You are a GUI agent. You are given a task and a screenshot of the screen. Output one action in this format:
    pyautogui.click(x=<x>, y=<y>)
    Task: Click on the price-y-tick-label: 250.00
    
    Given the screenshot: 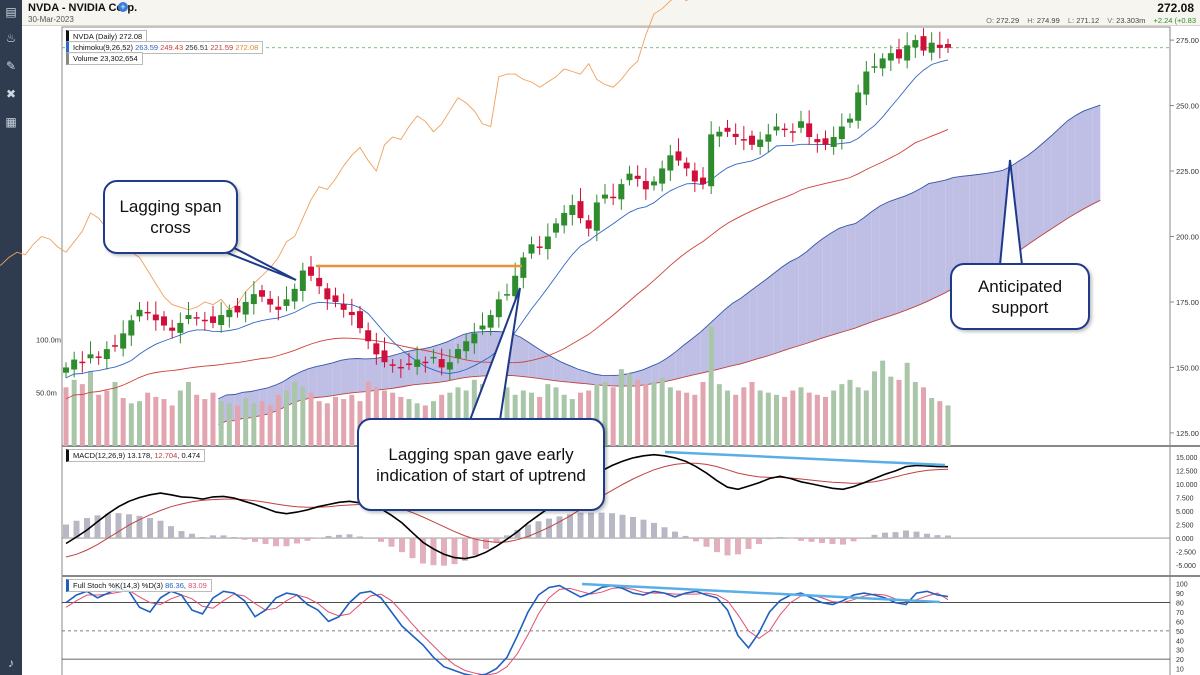 What is the action you would take?
    pyautogui.click(x=1187, y=106)
    